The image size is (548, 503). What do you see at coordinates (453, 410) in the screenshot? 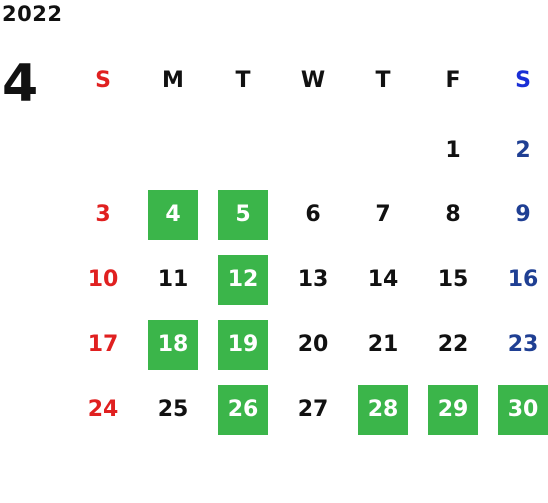
I see `day-cell-highlighted: 29` at bounding box center [453, 410].